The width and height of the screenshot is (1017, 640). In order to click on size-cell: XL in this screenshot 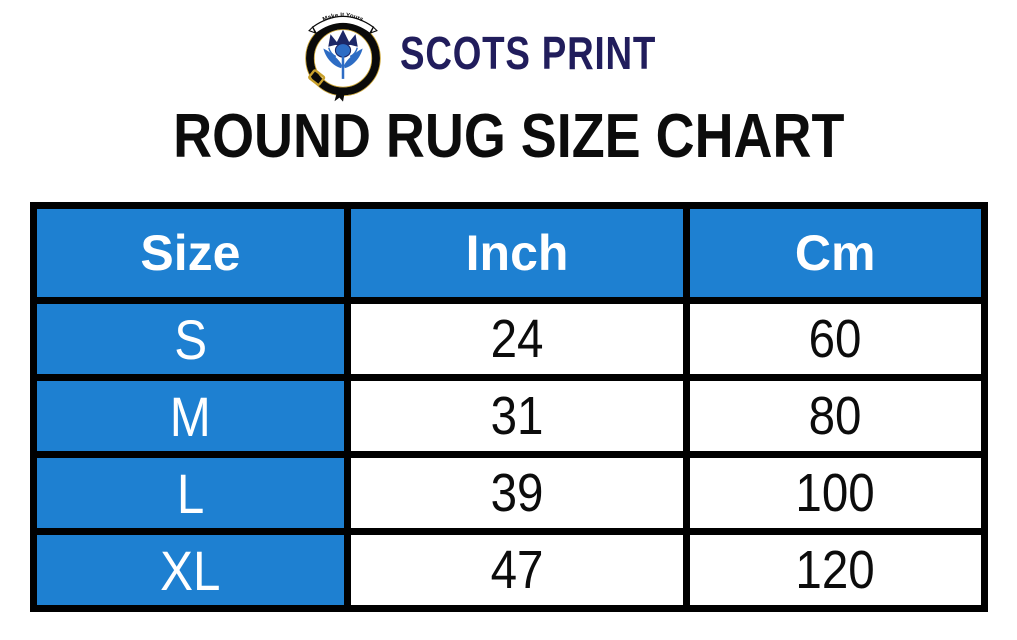, I will do `click(190, 570)`.